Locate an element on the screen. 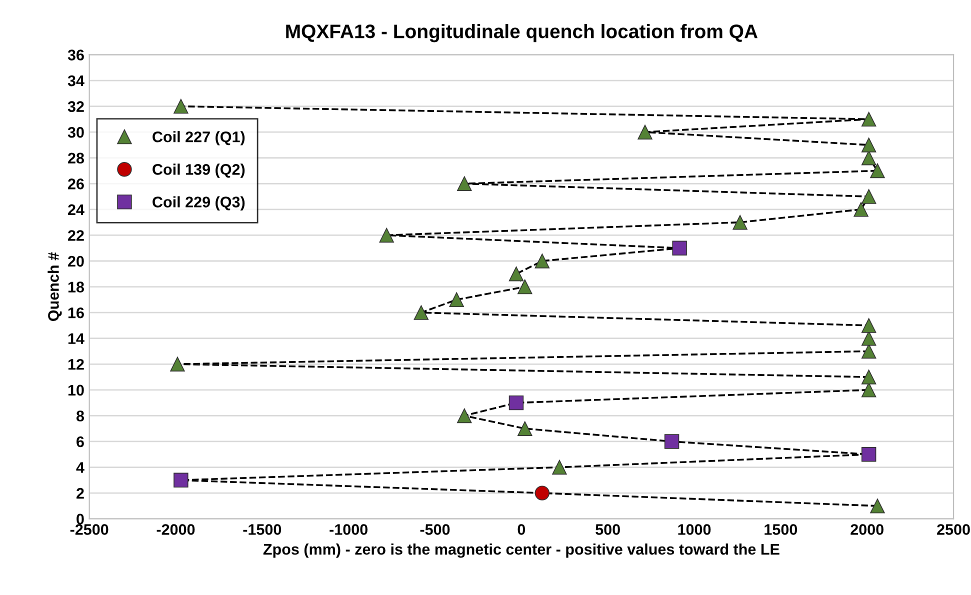 The image size is (971, 595). y-tick-label: 32 is located at coordinates (76, 106).